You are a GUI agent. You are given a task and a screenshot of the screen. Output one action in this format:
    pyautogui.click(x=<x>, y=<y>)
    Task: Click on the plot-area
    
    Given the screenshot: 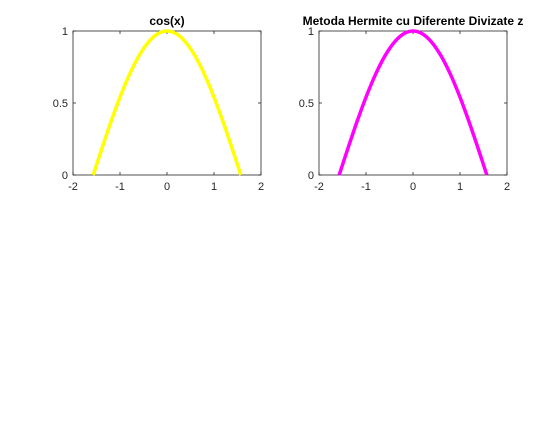 What is the action you would take?
    pyautogui.click(x=167, y=103)
    